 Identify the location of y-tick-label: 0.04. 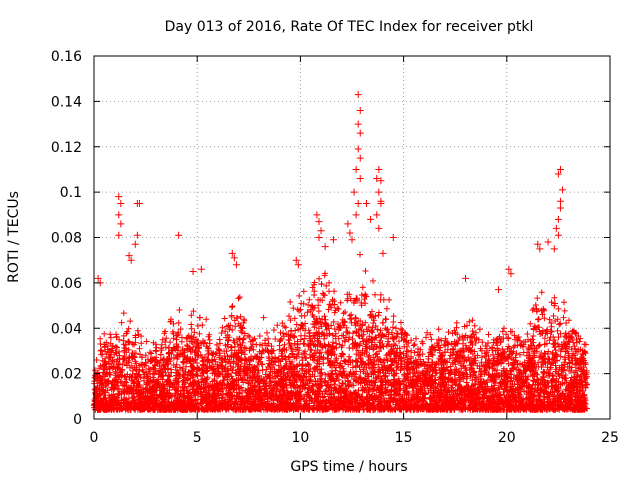
(66, 329).